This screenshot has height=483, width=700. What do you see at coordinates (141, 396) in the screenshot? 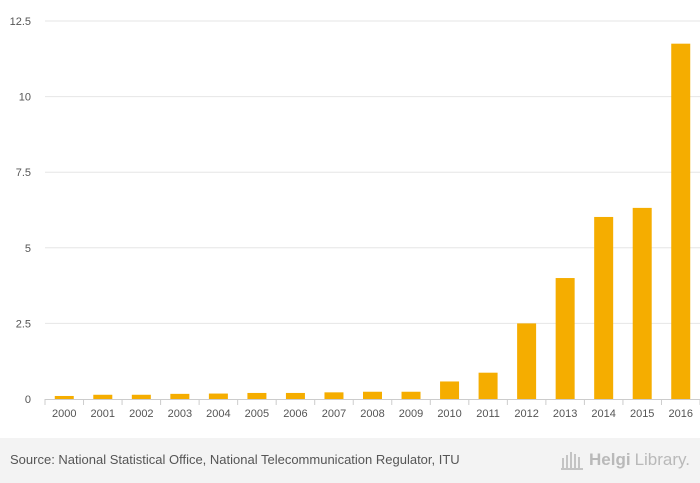
I see `bar-2002` at bounding box center [141, 396].